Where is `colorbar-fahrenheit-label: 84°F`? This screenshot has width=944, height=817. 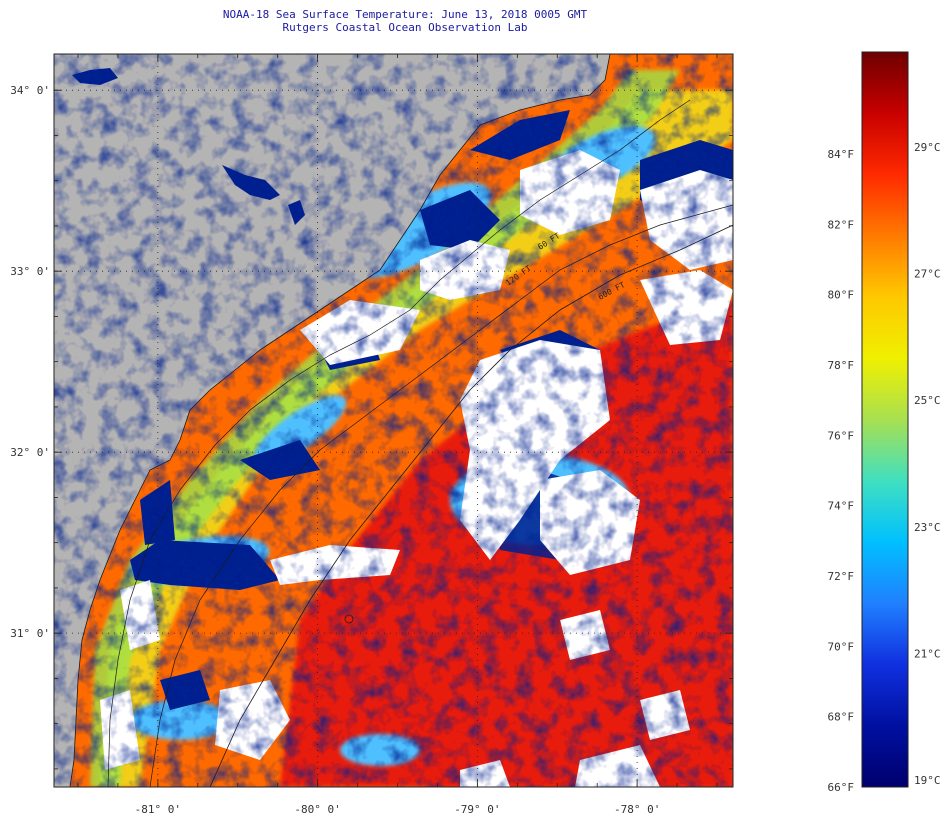
colorbar-fahrenheit-label: 84°F is located at coordinates (841, 154).